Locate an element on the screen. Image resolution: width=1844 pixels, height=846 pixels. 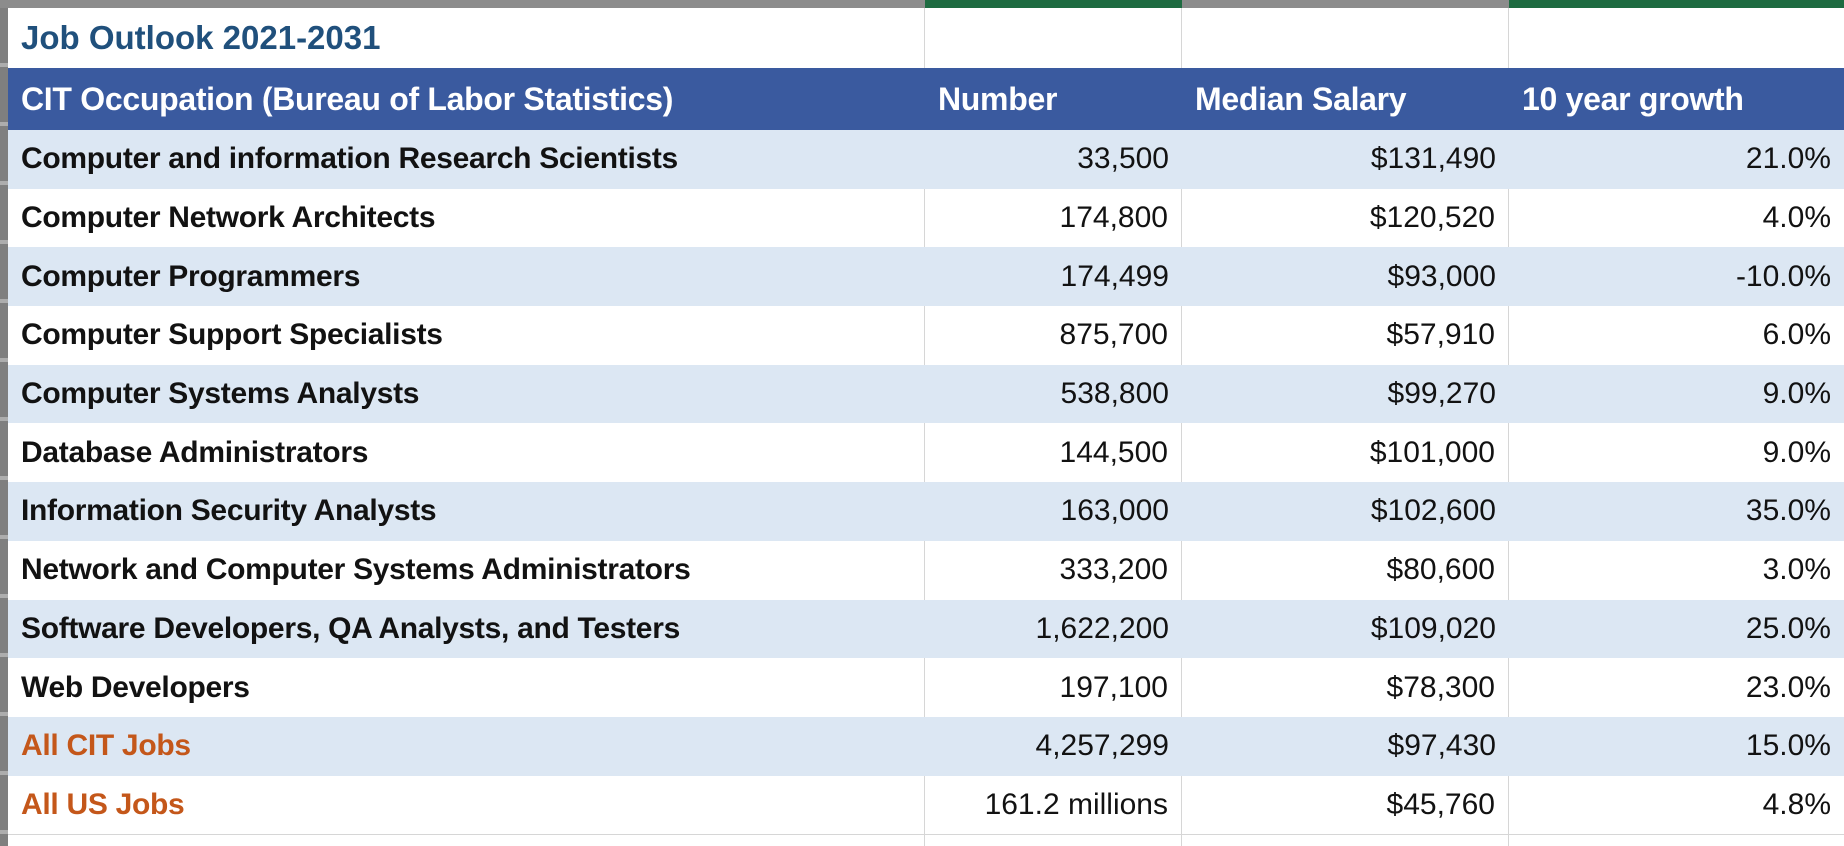
cell-median-salary: $120,520 is located at coordinates (1345, 218).